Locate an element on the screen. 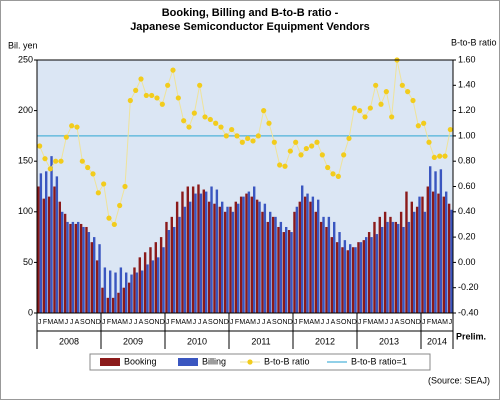 The image size is (500, 400). x-tick-label: F is located at coordinates (173, 322).